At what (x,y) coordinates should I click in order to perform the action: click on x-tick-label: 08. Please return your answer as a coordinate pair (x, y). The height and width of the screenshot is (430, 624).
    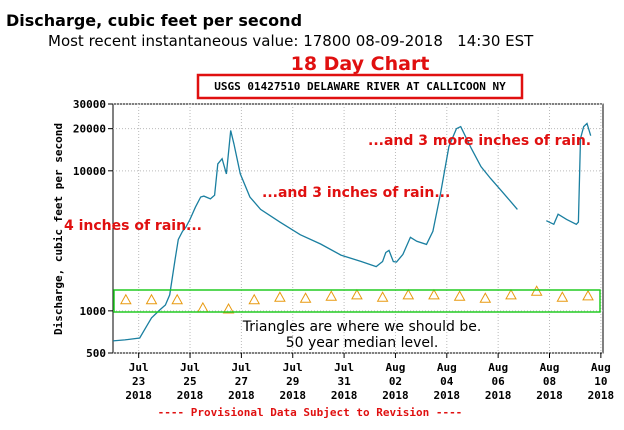
    Looking at the image, I should click on (549, 381).